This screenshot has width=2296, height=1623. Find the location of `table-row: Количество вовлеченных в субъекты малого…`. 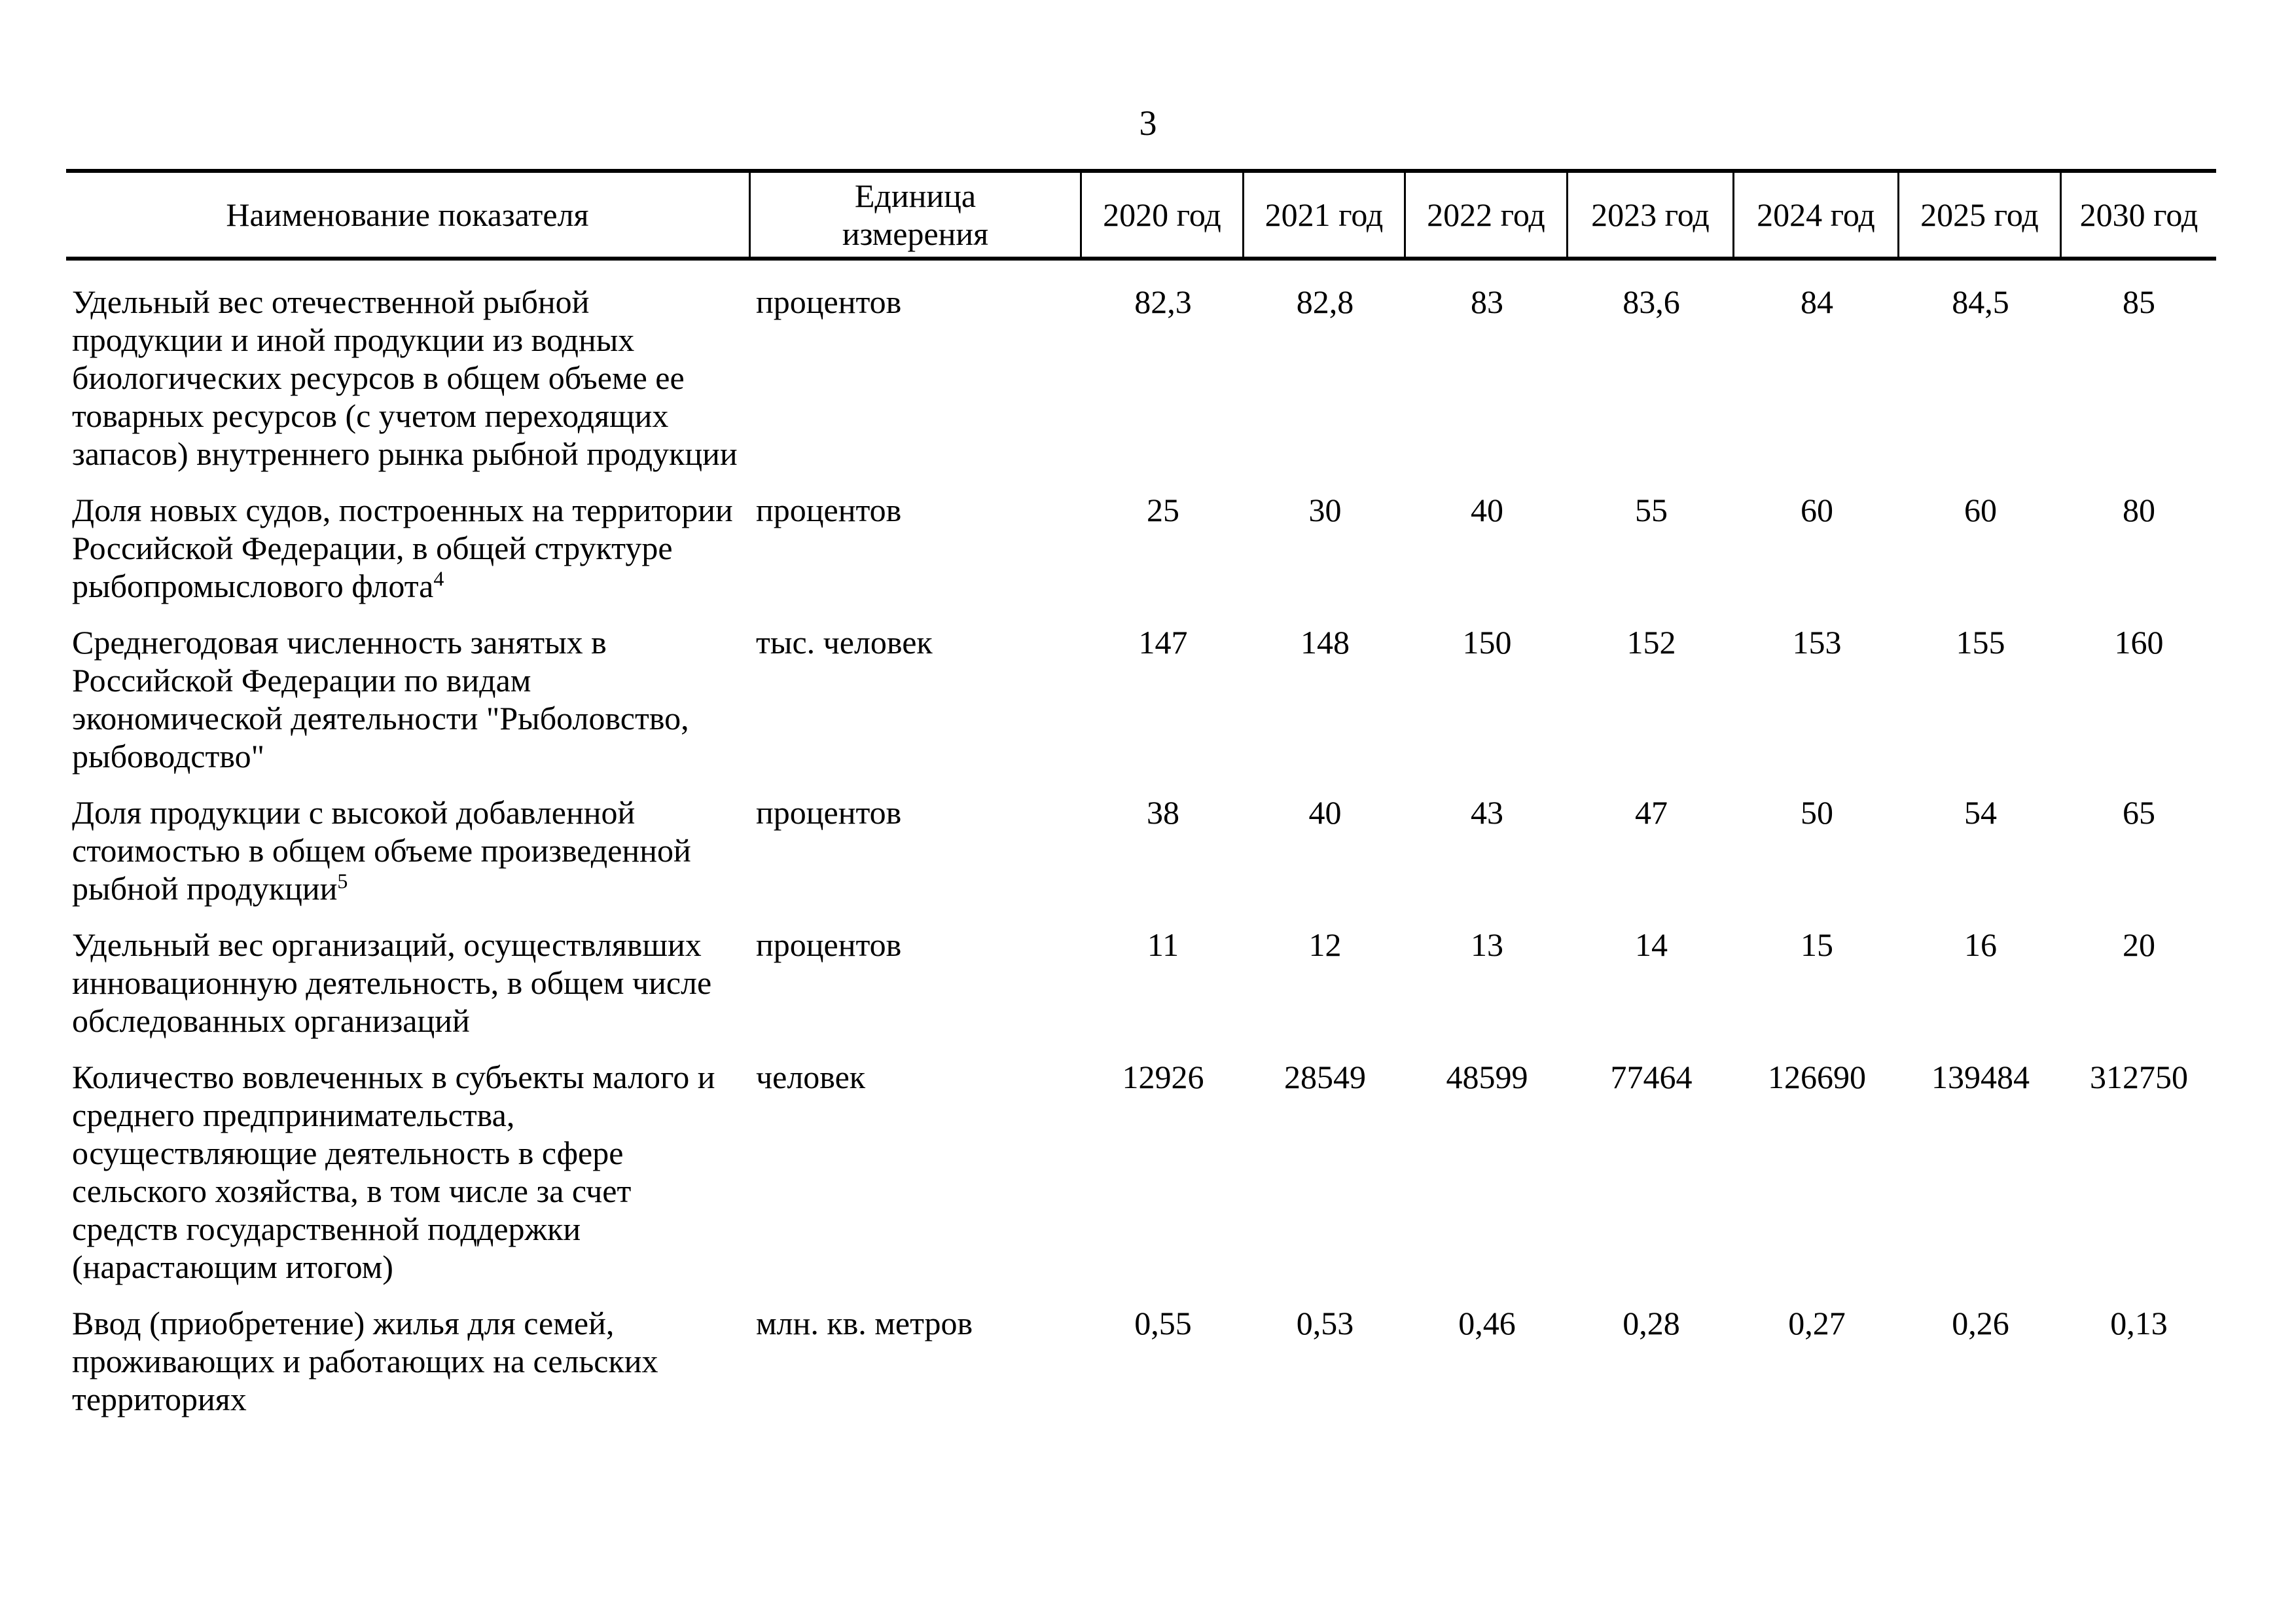

table-row: Количество вовлеченных в субъекты малого… is located at coordinates (1141, 1172).